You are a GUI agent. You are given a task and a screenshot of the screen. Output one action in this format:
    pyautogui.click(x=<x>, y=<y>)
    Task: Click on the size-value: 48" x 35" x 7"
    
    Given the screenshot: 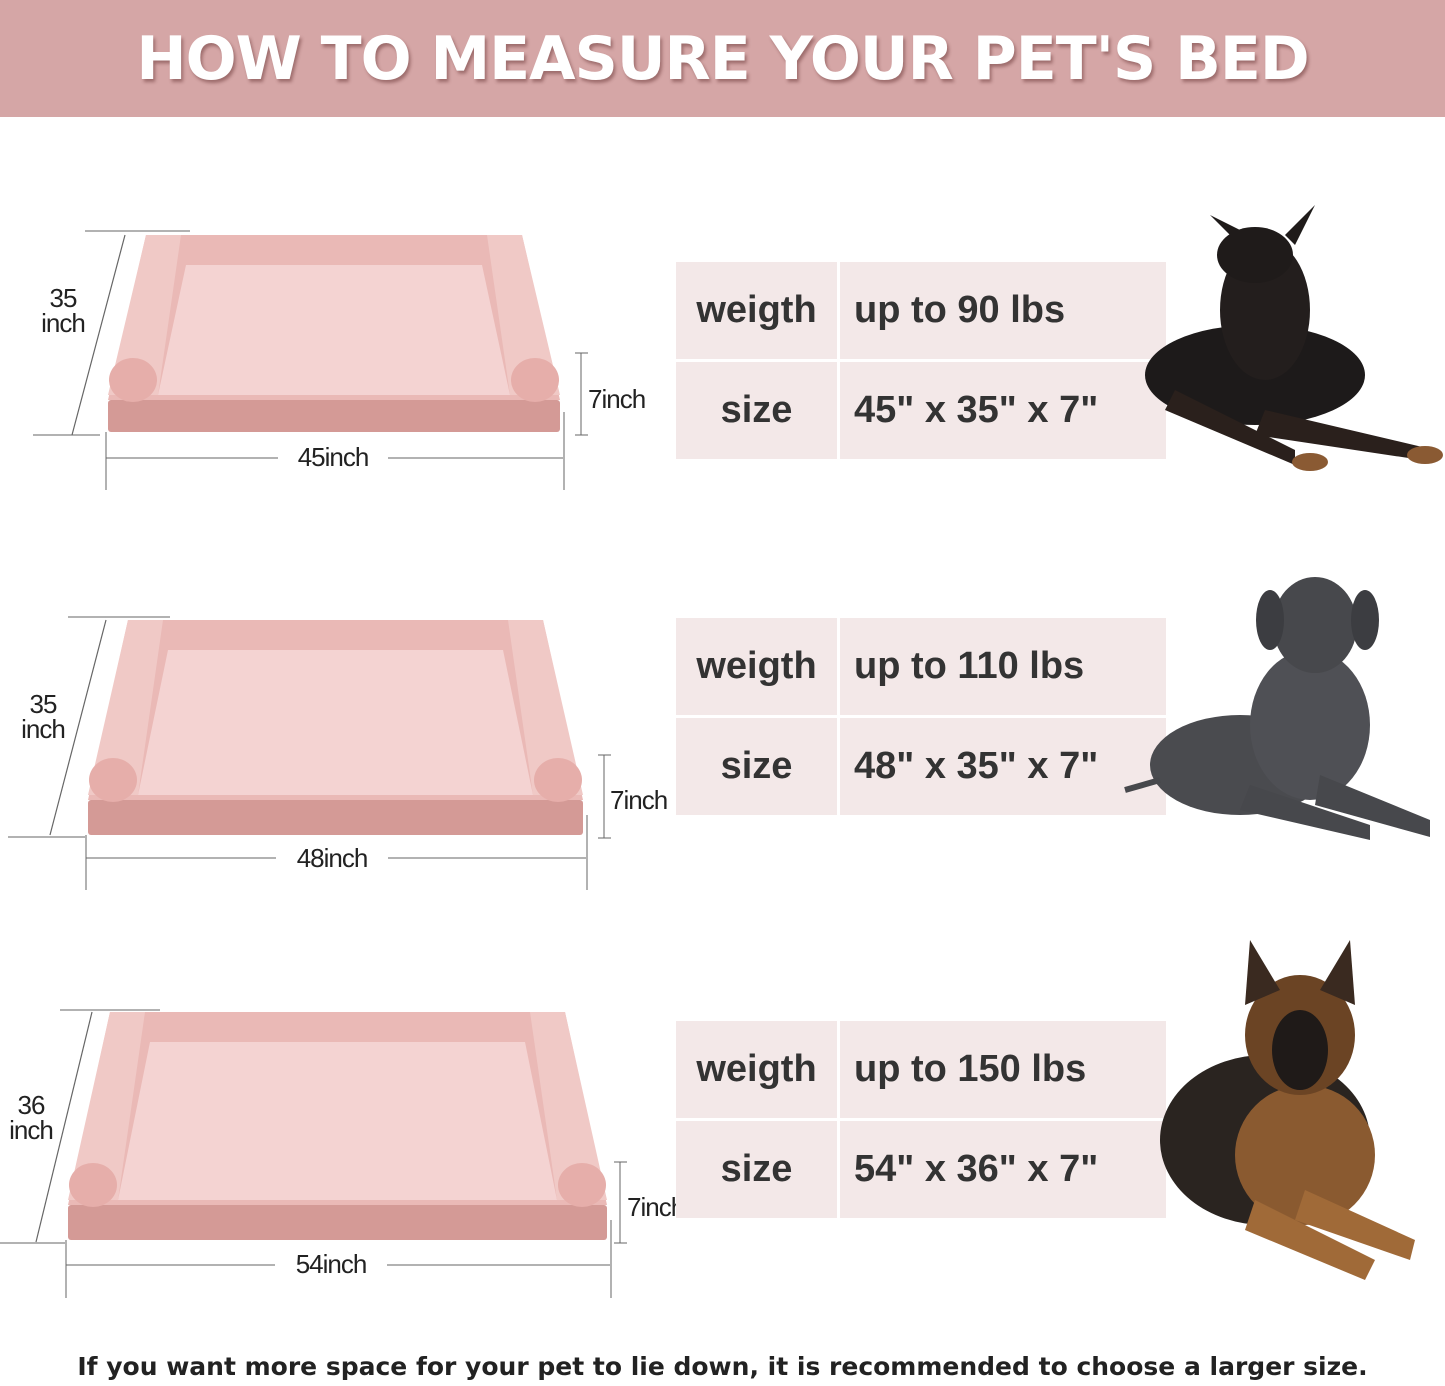 What is the action you would take?
    pyautogui.click(x=1003, y=766)
    